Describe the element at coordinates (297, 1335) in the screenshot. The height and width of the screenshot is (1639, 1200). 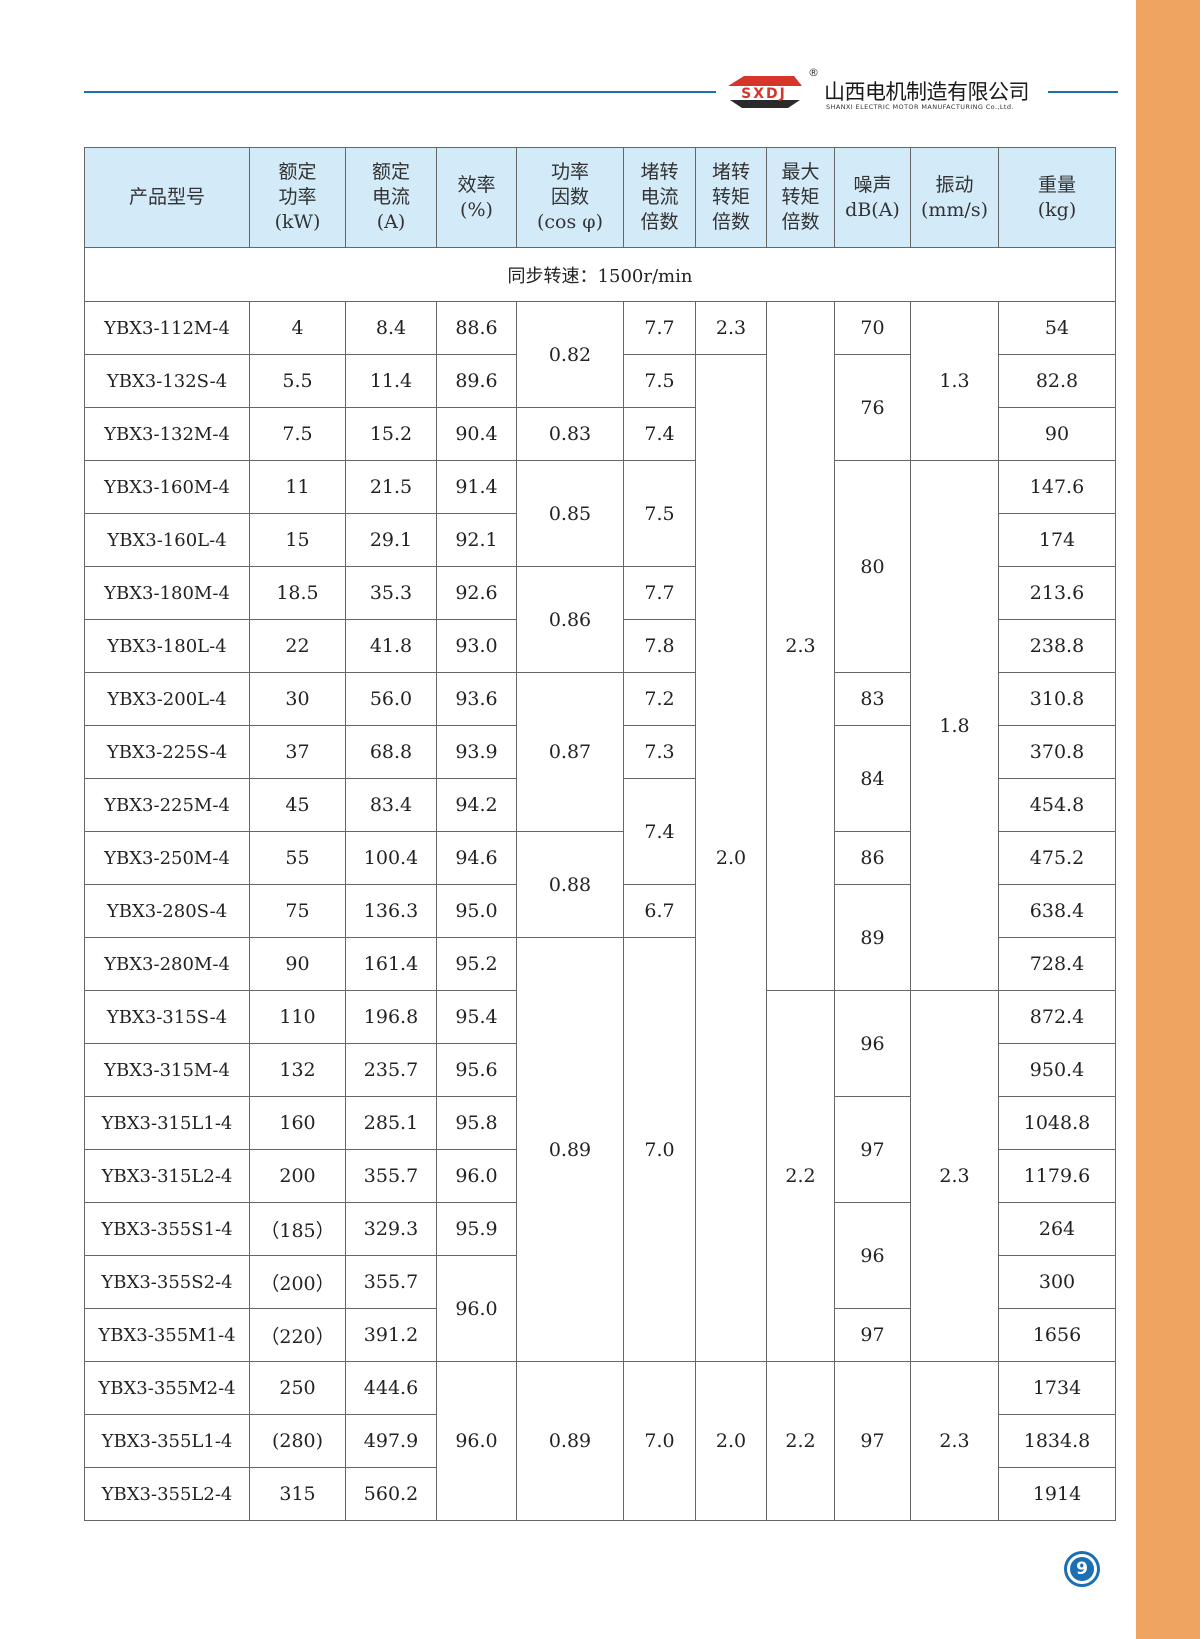
I see `cell-rated-power: （220）` at that location.